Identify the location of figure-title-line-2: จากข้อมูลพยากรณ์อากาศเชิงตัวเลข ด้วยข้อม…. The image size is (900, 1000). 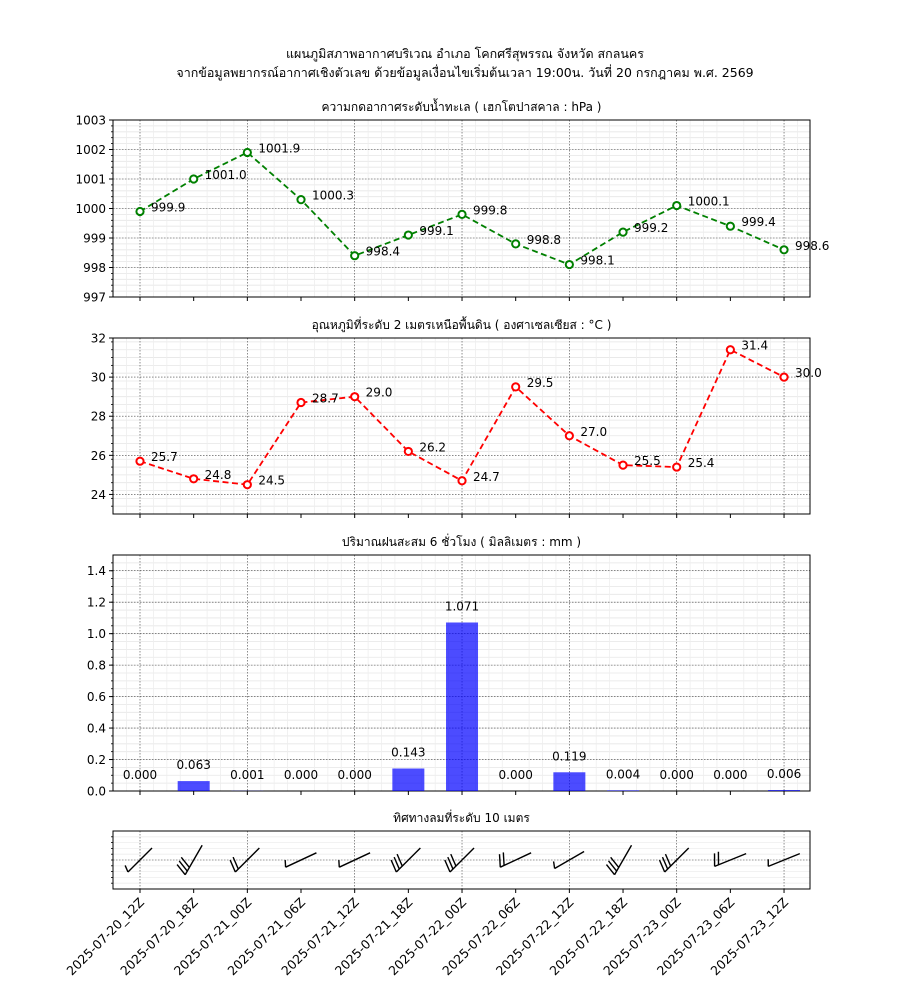
(464, 72).